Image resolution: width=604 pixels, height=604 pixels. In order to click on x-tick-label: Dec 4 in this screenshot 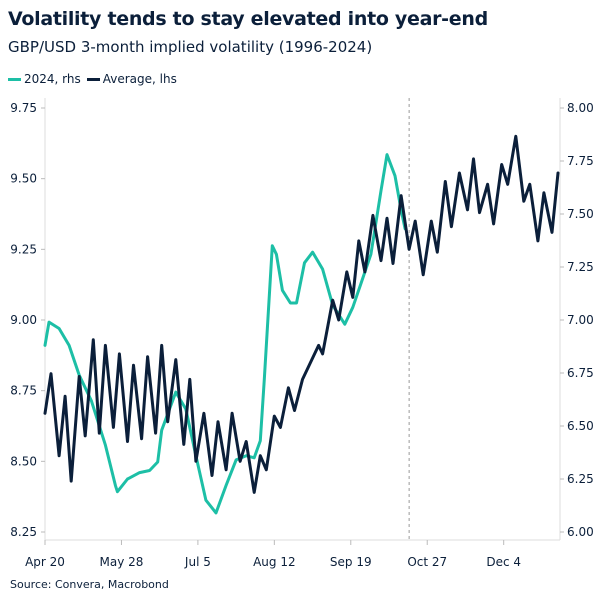, I will do `click(503, 562)`.